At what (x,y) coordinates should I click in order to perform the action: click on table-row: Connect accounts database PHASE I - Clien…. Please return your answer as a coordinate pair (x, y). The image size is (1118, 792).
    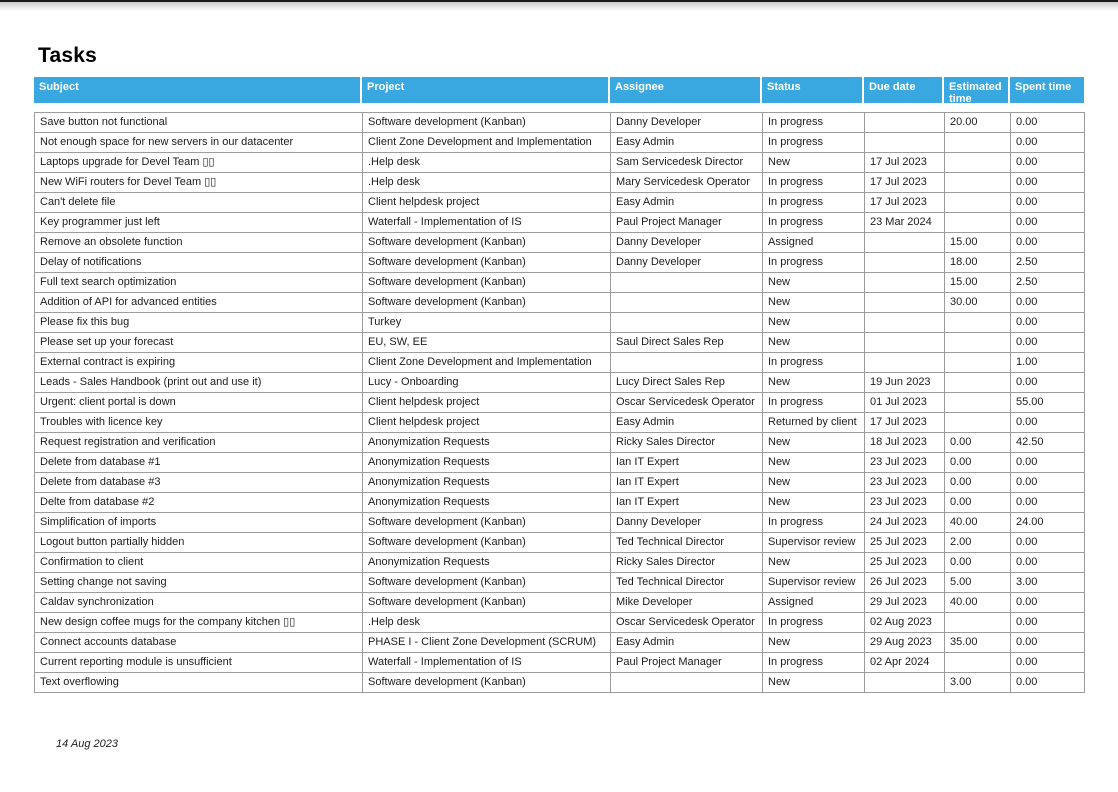
    Looking at the image, I should click on (559, 642).